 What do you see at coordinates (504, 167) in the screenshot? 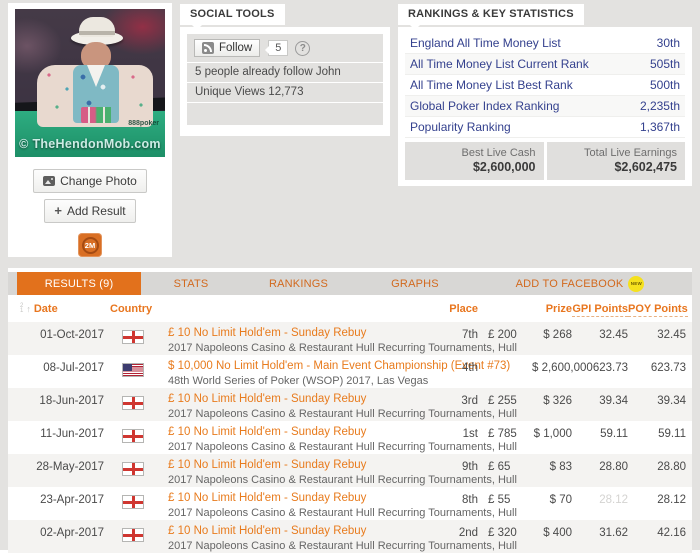
I see `summary-value: $2,600,000` at bounding box center [504, 167].